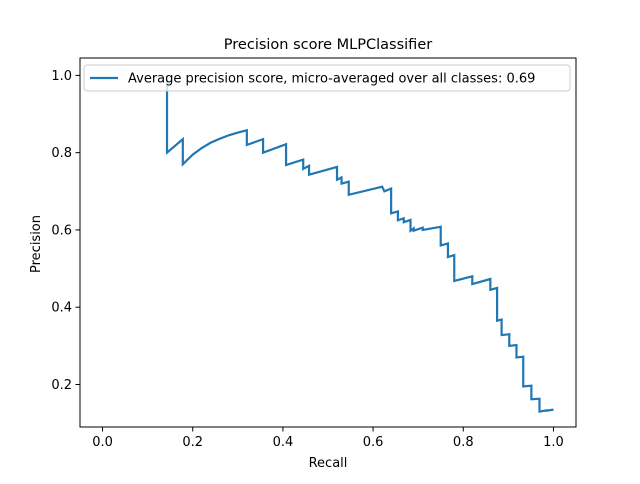  Describe the element at coordinates (102, 442) in the screenshot. I see `x-tick-label: 0.0` at that location.